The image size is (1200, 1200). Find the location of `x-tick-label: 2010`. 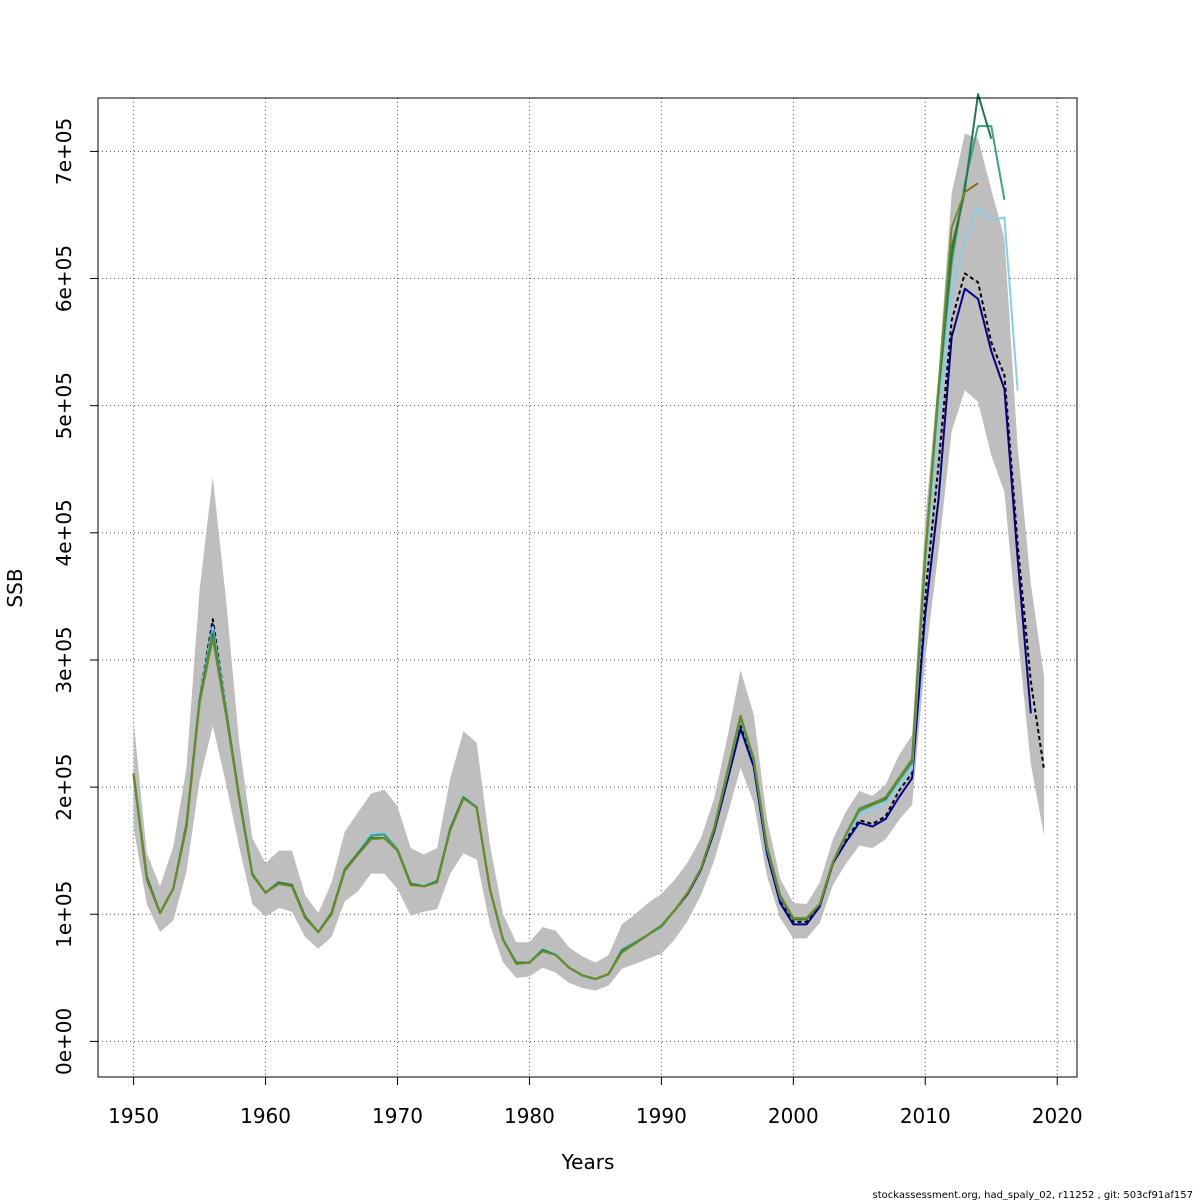

x-tick-label: 2010 is located at coordinates (925, 1116).